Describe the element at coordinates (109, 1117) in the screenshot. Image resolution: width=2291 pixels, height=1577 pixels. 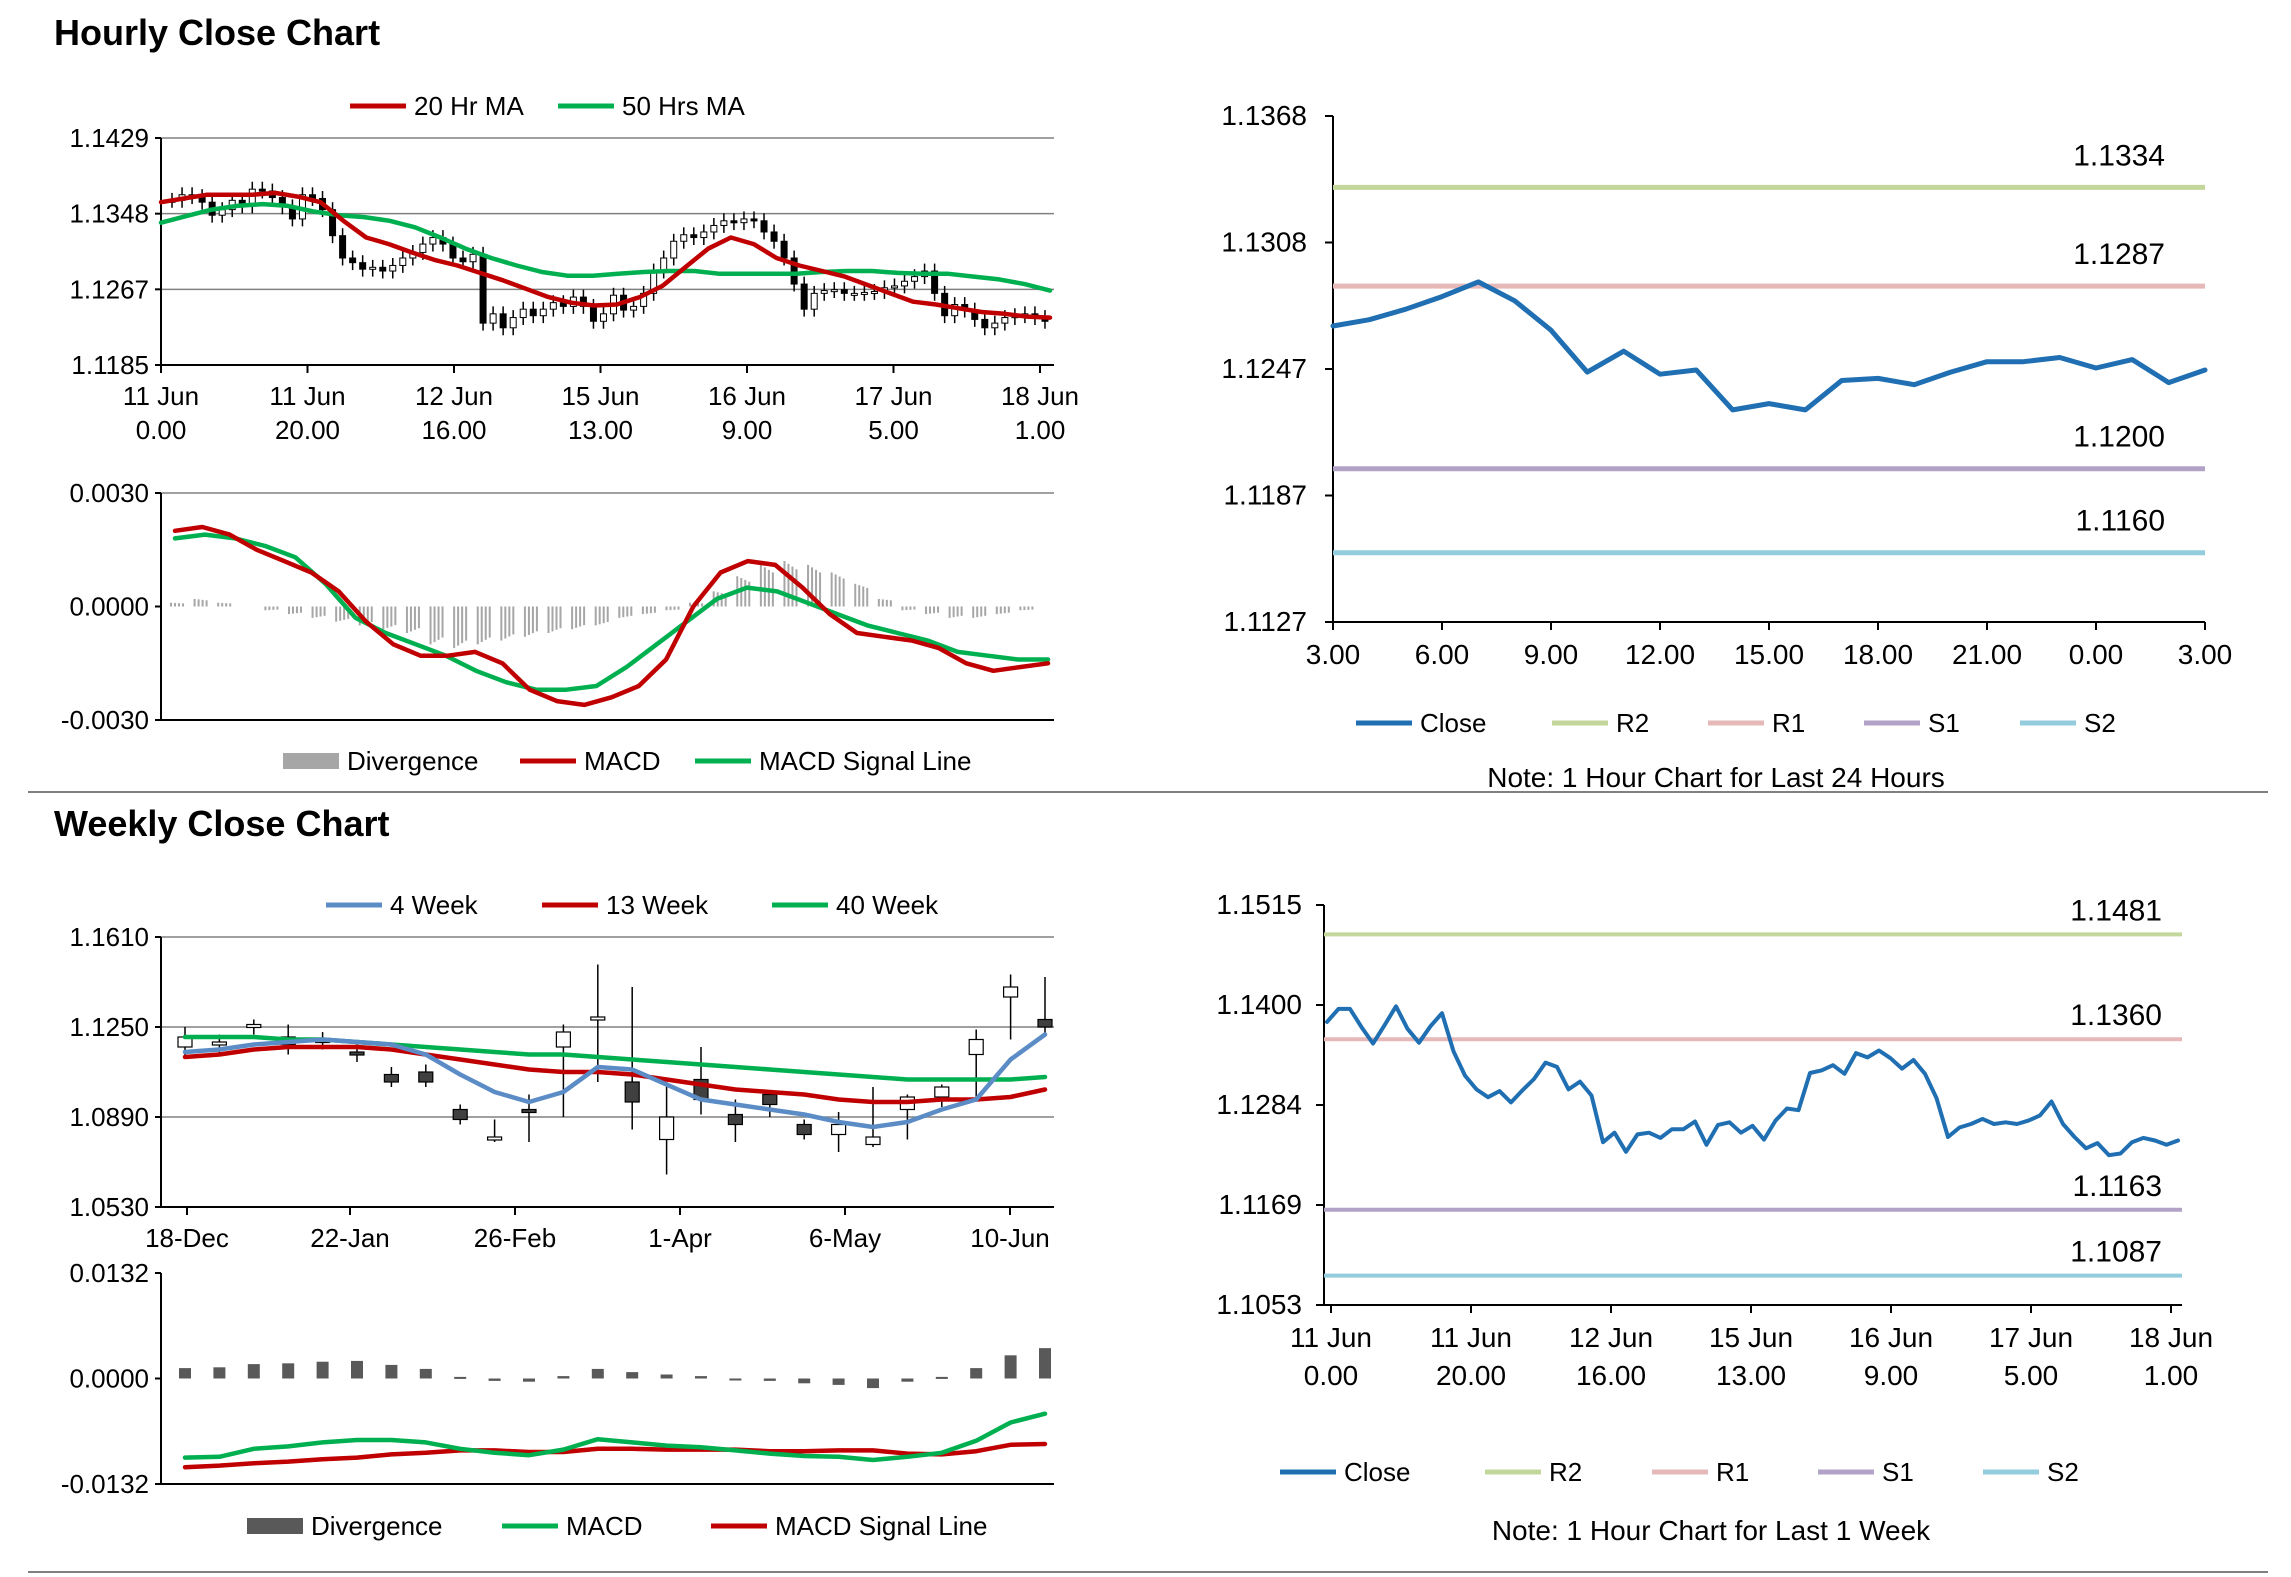
I see `y-tick-label: 1.0890` at that location.